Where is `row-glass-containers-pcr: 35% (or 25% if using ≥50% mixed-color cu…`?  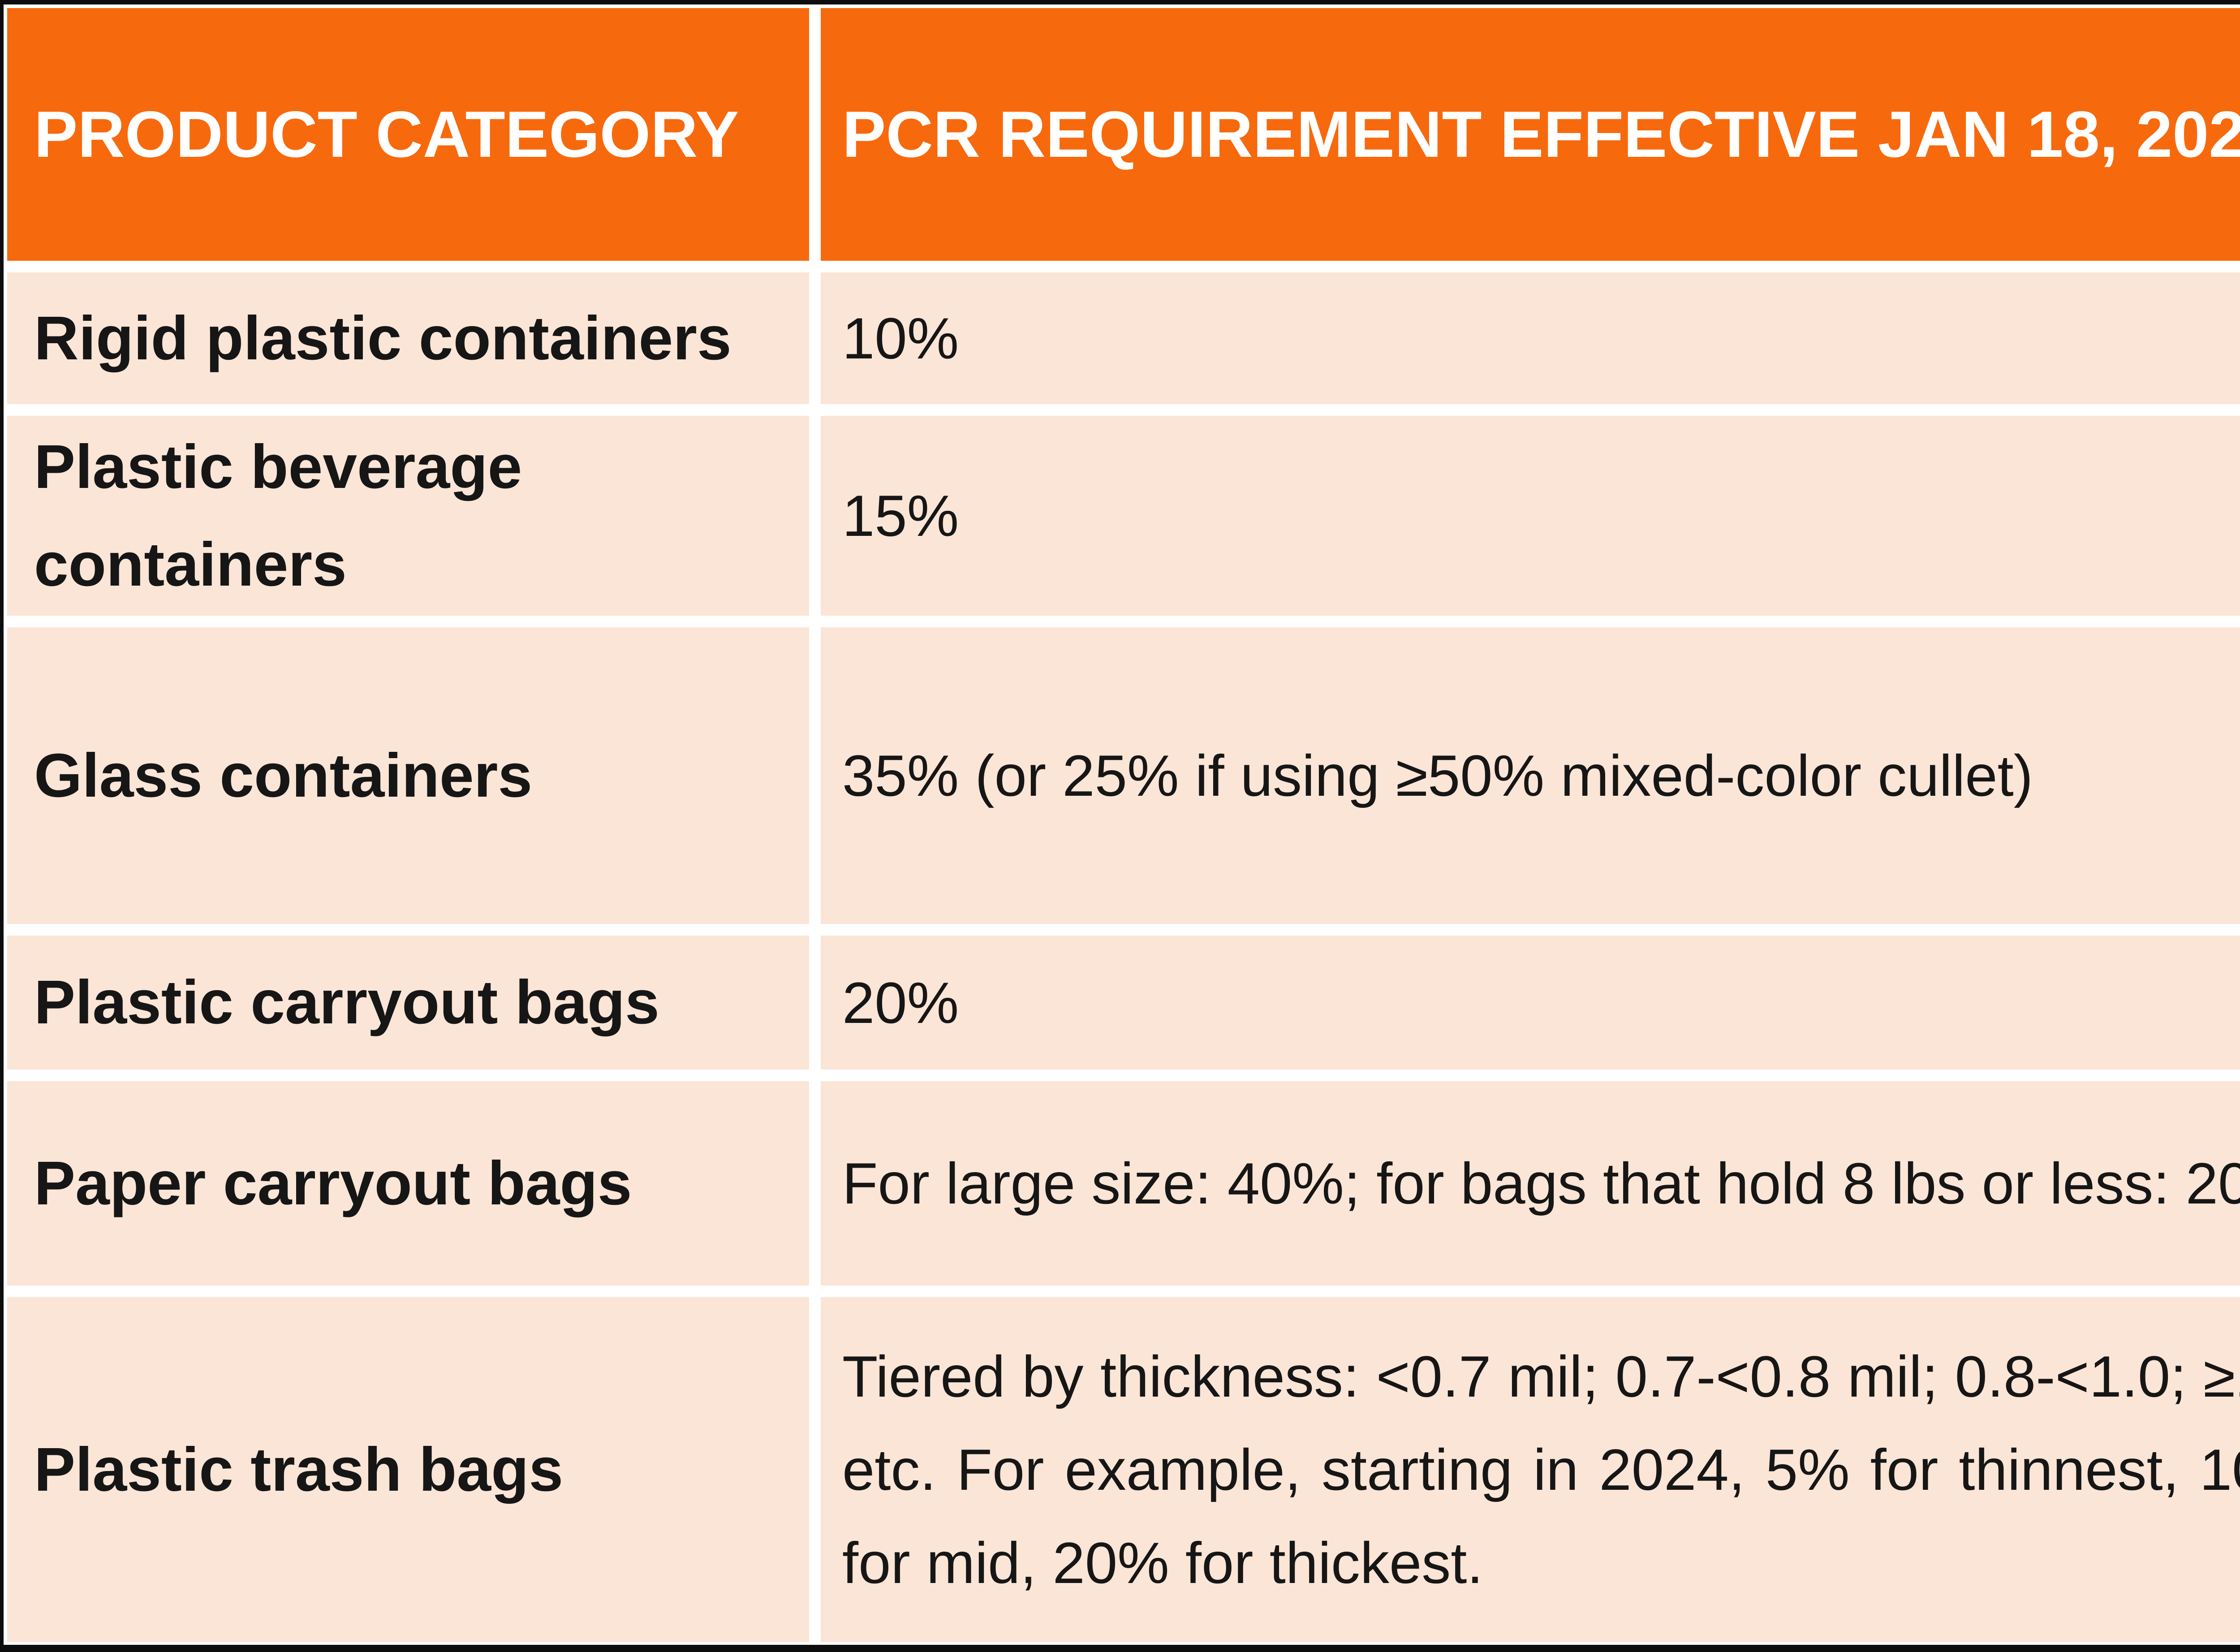 row-glass-containers-pcr: 35% (or 25% if using ≥50% mixed-color cu… is located at coordinates (1531, 775).